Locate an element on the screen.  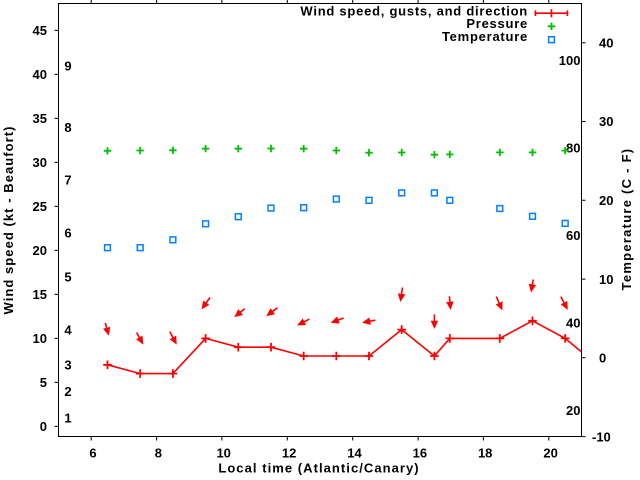
svg-text: 18 is located at coordinates (485, 453).